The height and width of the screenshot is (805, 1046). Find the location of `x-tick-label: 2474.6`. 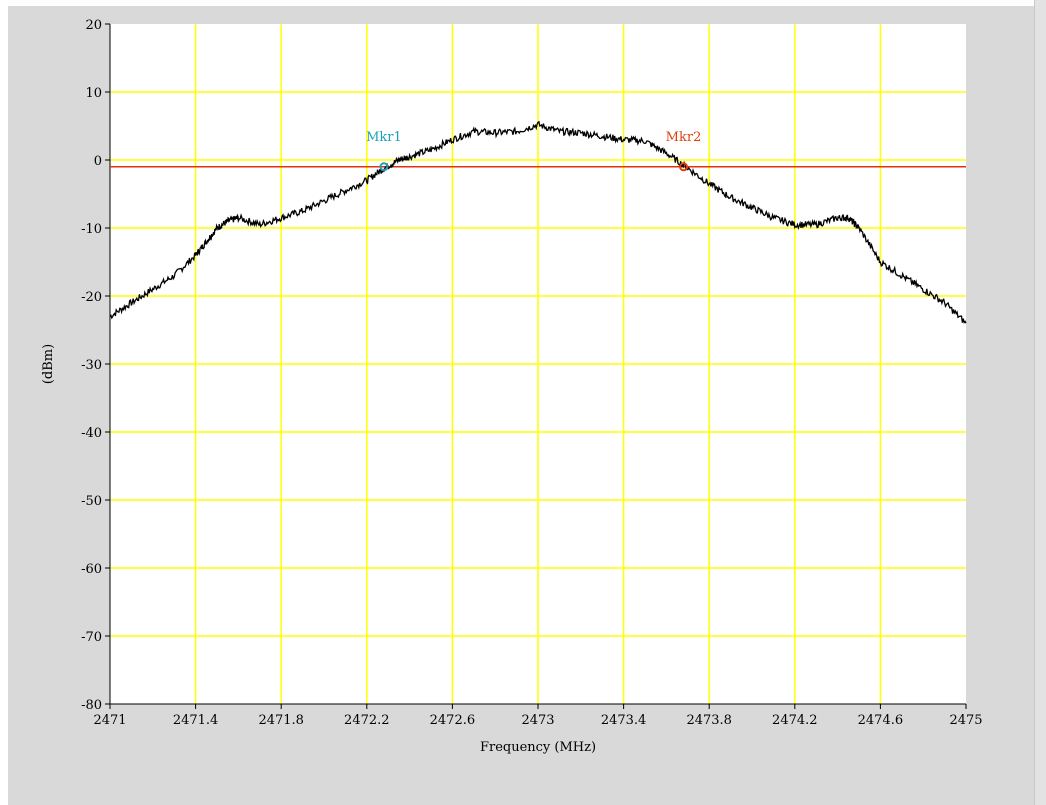

x-tick-label: 2474.6 is located at coordinates (881, 720).